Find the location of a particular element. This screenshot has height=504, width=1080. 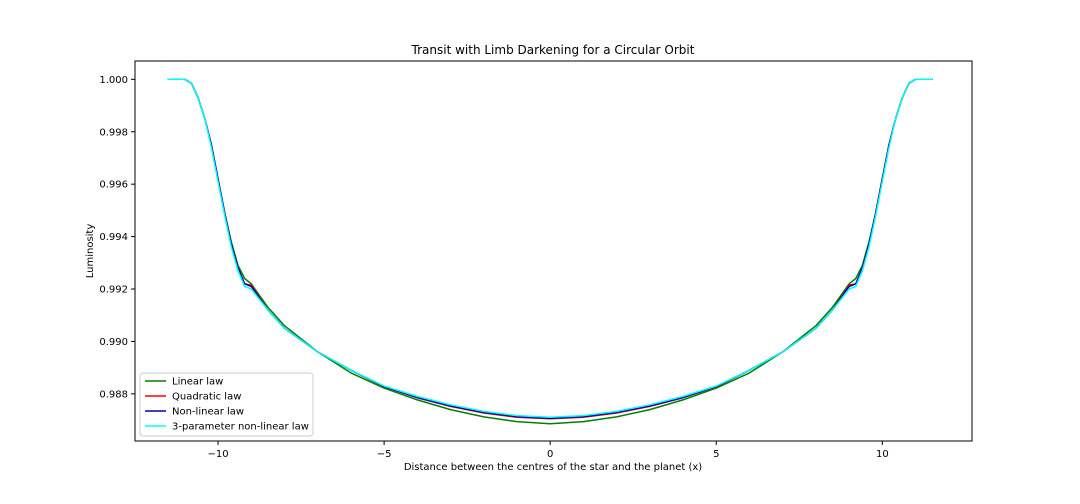

y-axis: 0.988 0.990 0.992 0.994 0.996 0.998 1.000 is located at coordinates (117, 237).